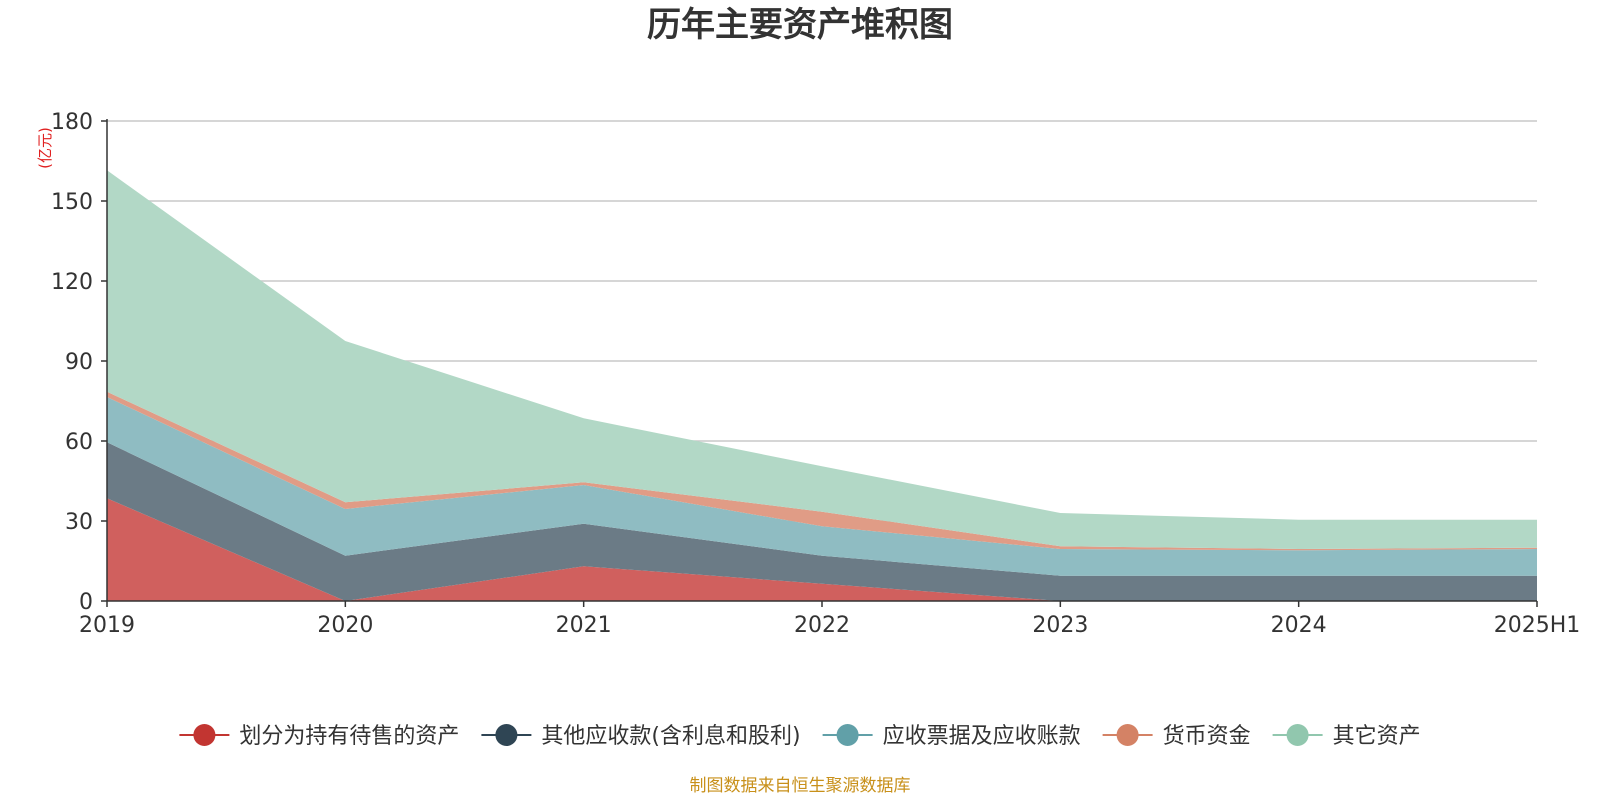 The image size is (1600, 800). What do you see at coordinates (1377, 736) in the screenshot?
I see `legend-label: 其它资产` at bounding box center [1377, 736].